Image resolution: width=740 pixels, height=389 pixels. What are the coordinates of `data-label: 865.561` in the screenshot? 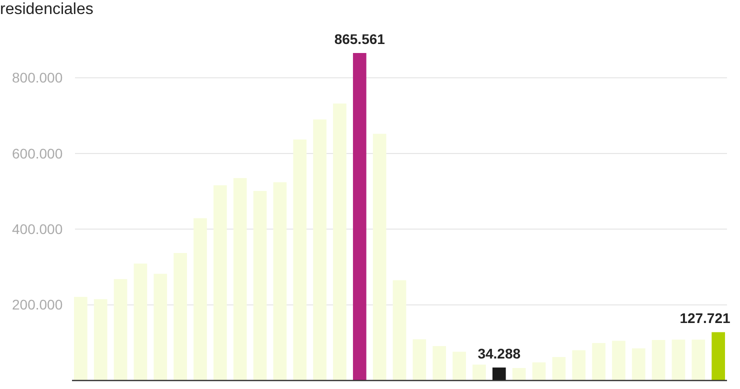 It's located at (360, 39).